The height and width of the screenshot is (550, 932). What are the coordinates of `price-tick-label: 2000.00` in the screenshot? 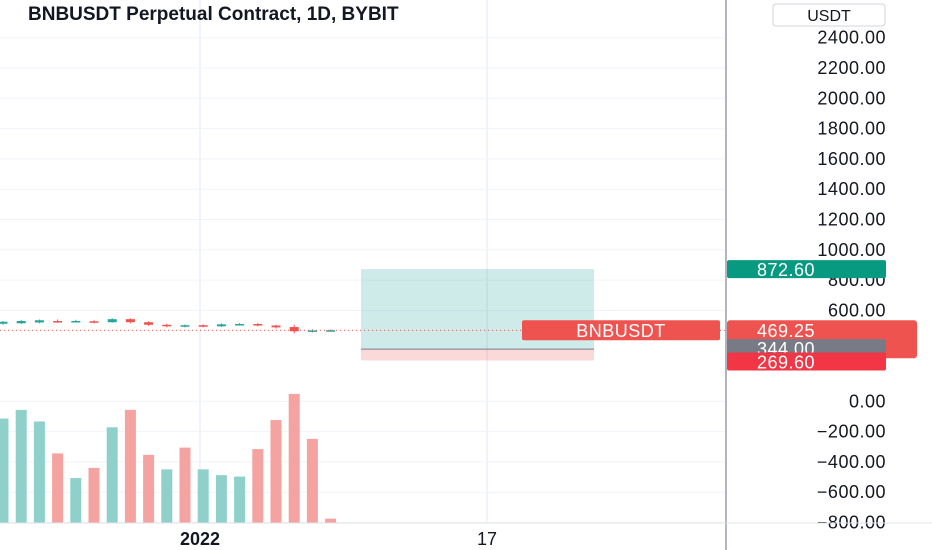 It's located at (851, 98).